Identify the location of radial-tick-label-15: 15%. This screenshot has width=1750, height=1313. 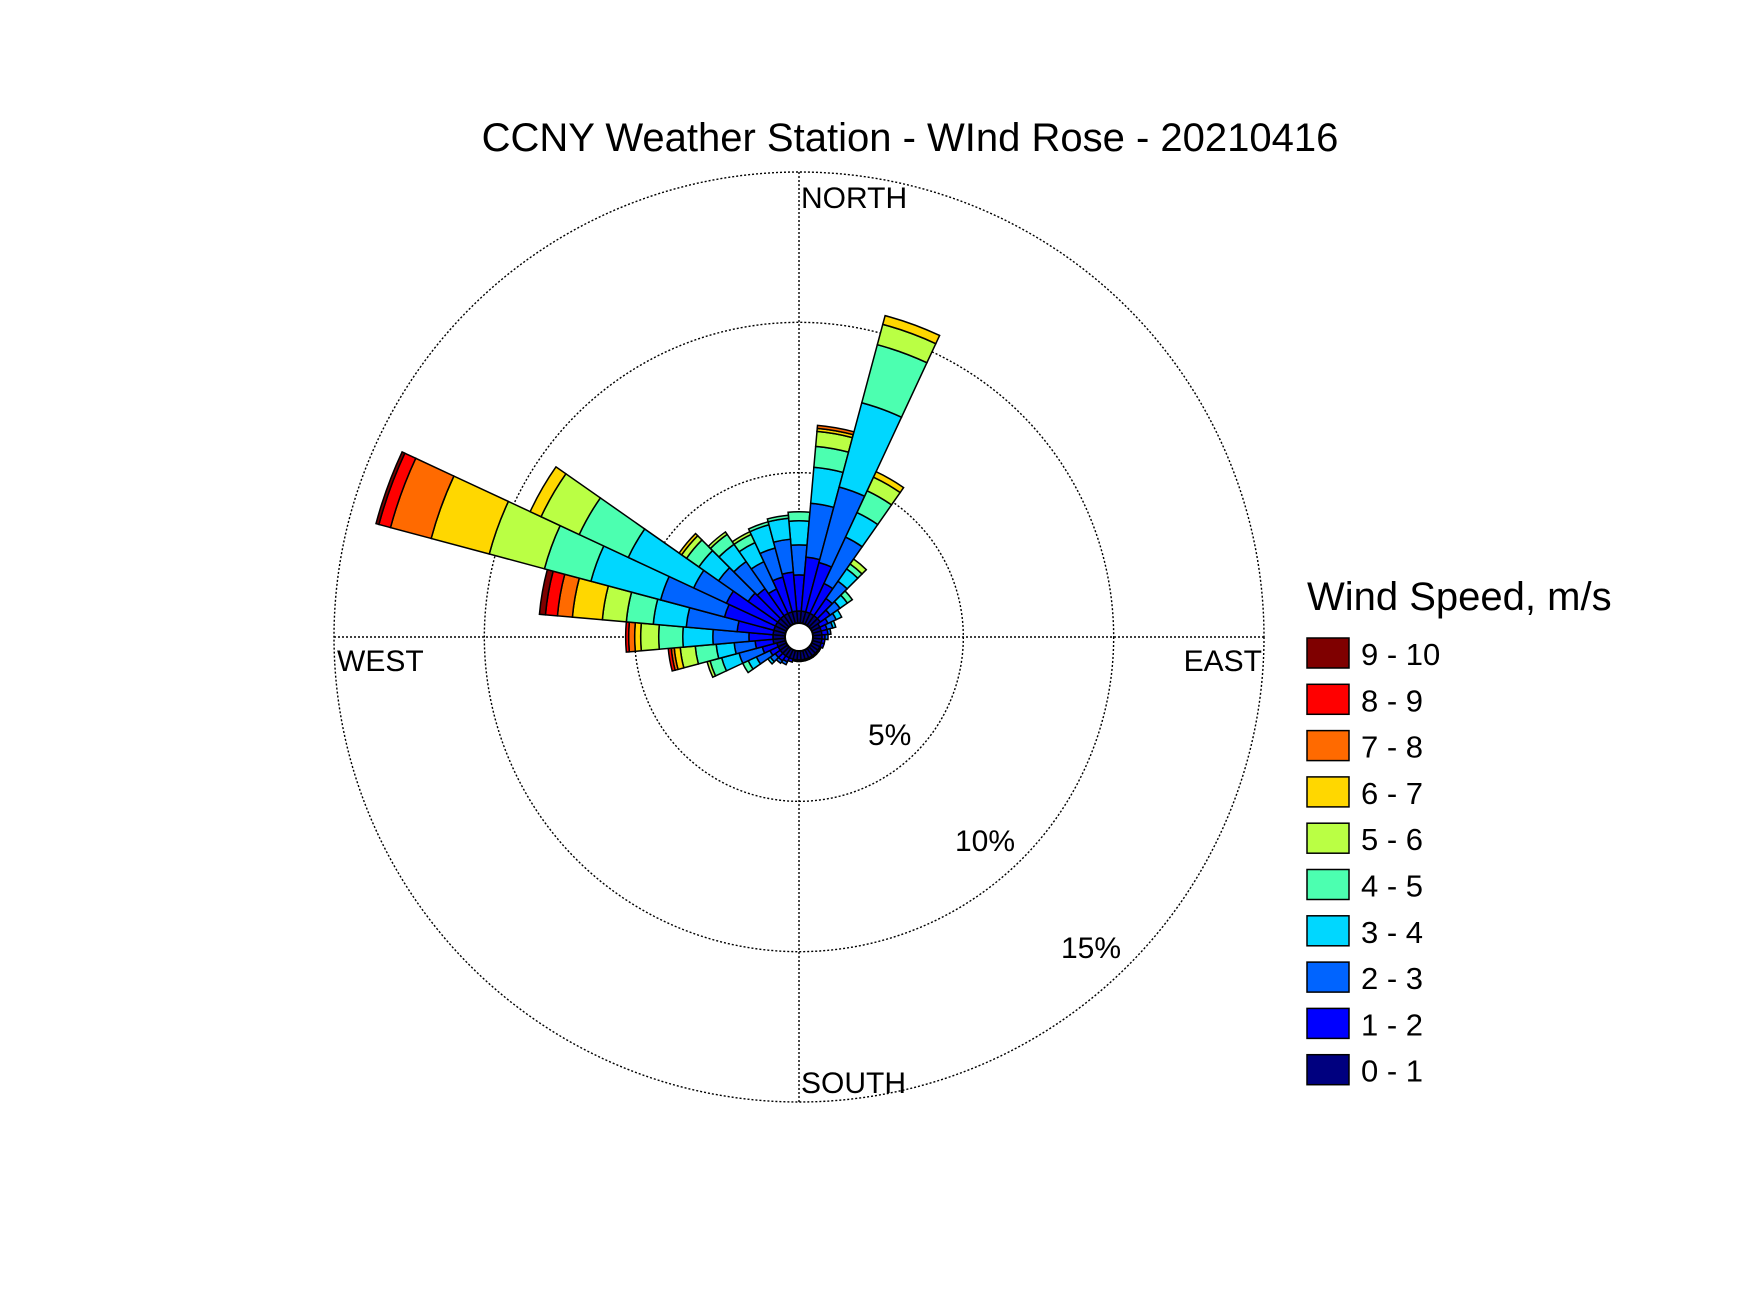
(1091, 948).